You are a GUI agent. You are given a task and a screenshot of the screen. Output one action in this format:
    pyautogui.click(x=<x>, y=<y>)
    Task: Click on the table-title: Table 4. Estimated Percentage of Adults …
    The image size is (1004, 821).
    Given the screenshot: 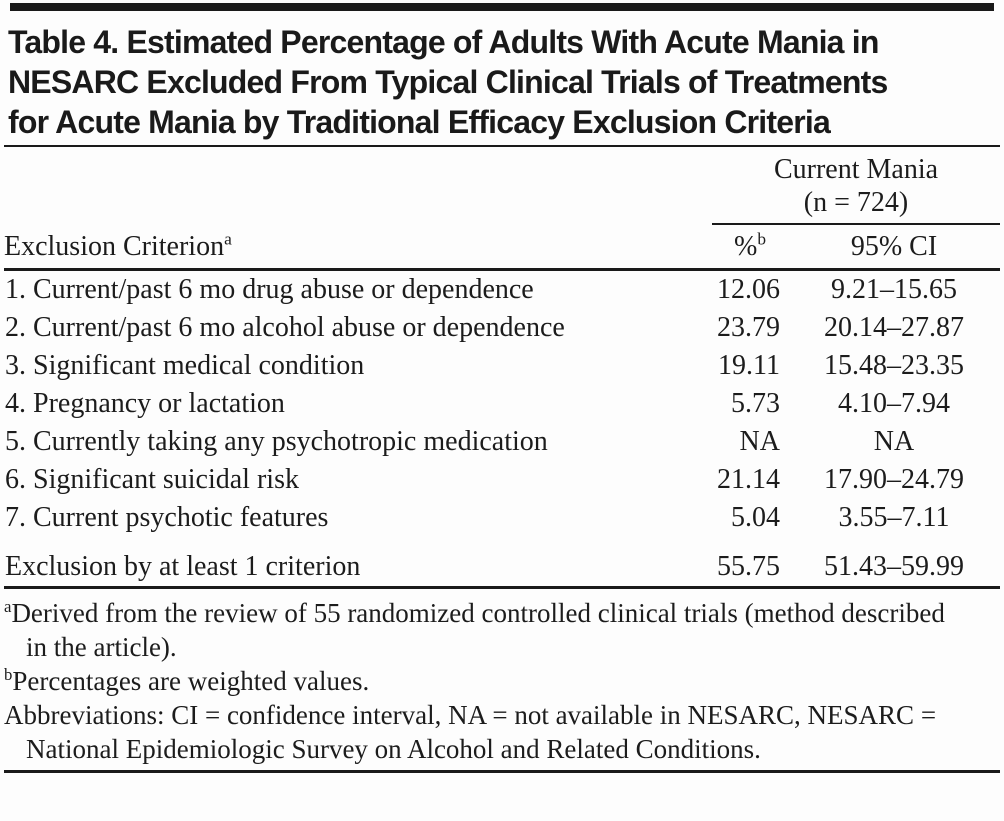 What is the action you would take?
    pyautogui.click(x=504, y=82)
    